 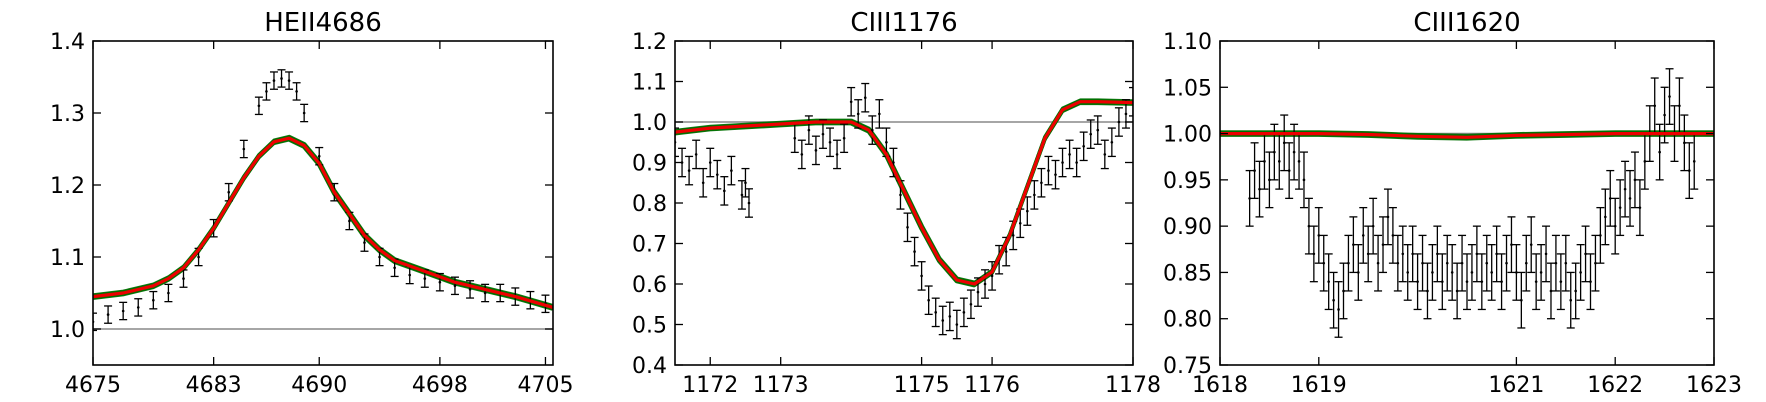 What do you see at coordinates (992, 385) in the screenshot?
I see `x-tick-label: 1176` at bounding box center [992, 385].